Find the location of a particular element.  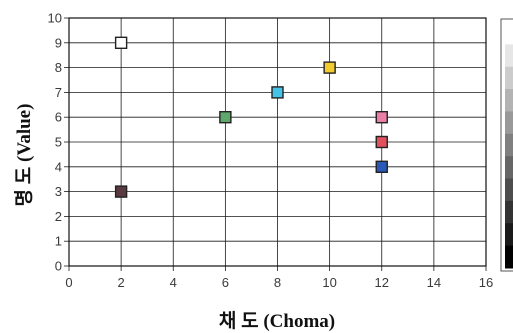

x-tick-label: 4 is located at coordinates (173, 282).